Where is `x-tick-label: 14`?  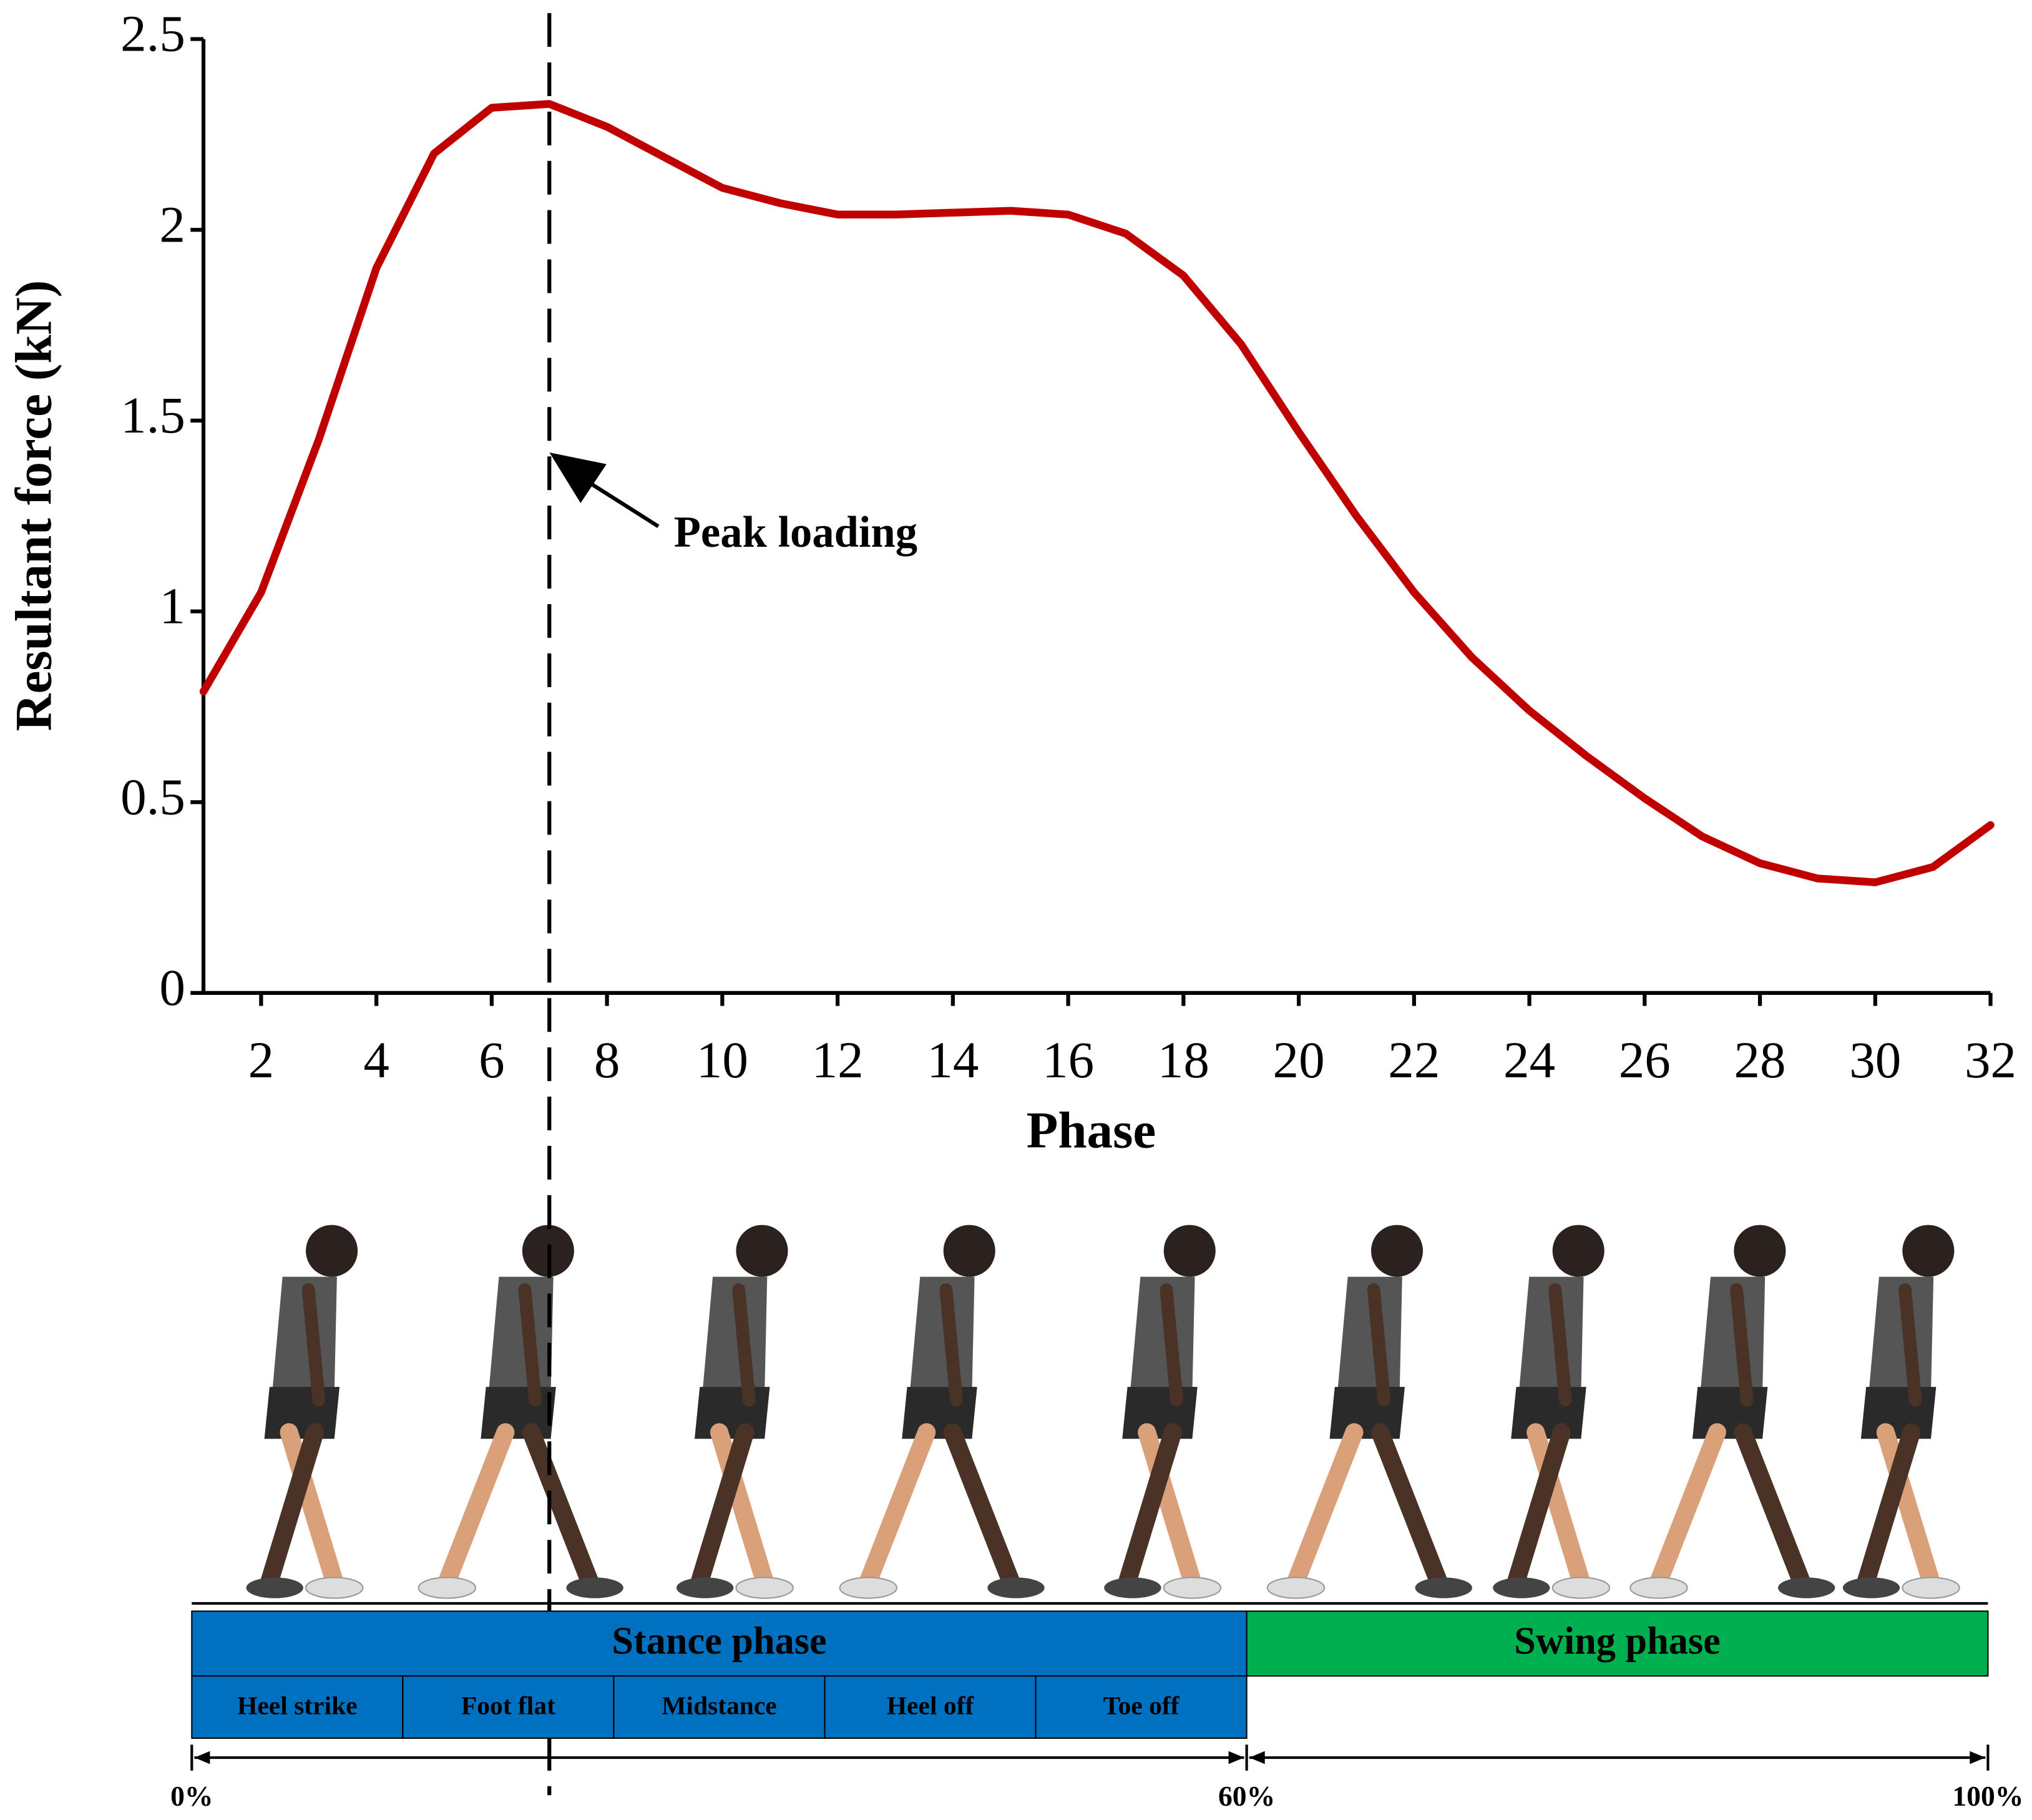 x-tick-label: 14 is located at coordinates (953, 1060).